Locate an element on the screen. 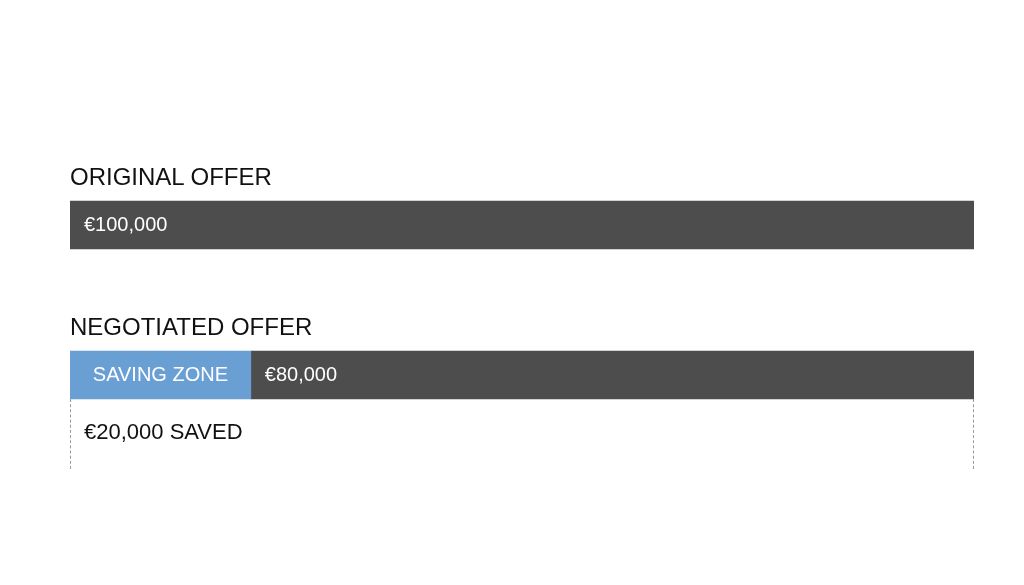  y-tick-label: NEGOTIATED OFFER is located at coordinates (191, 326).